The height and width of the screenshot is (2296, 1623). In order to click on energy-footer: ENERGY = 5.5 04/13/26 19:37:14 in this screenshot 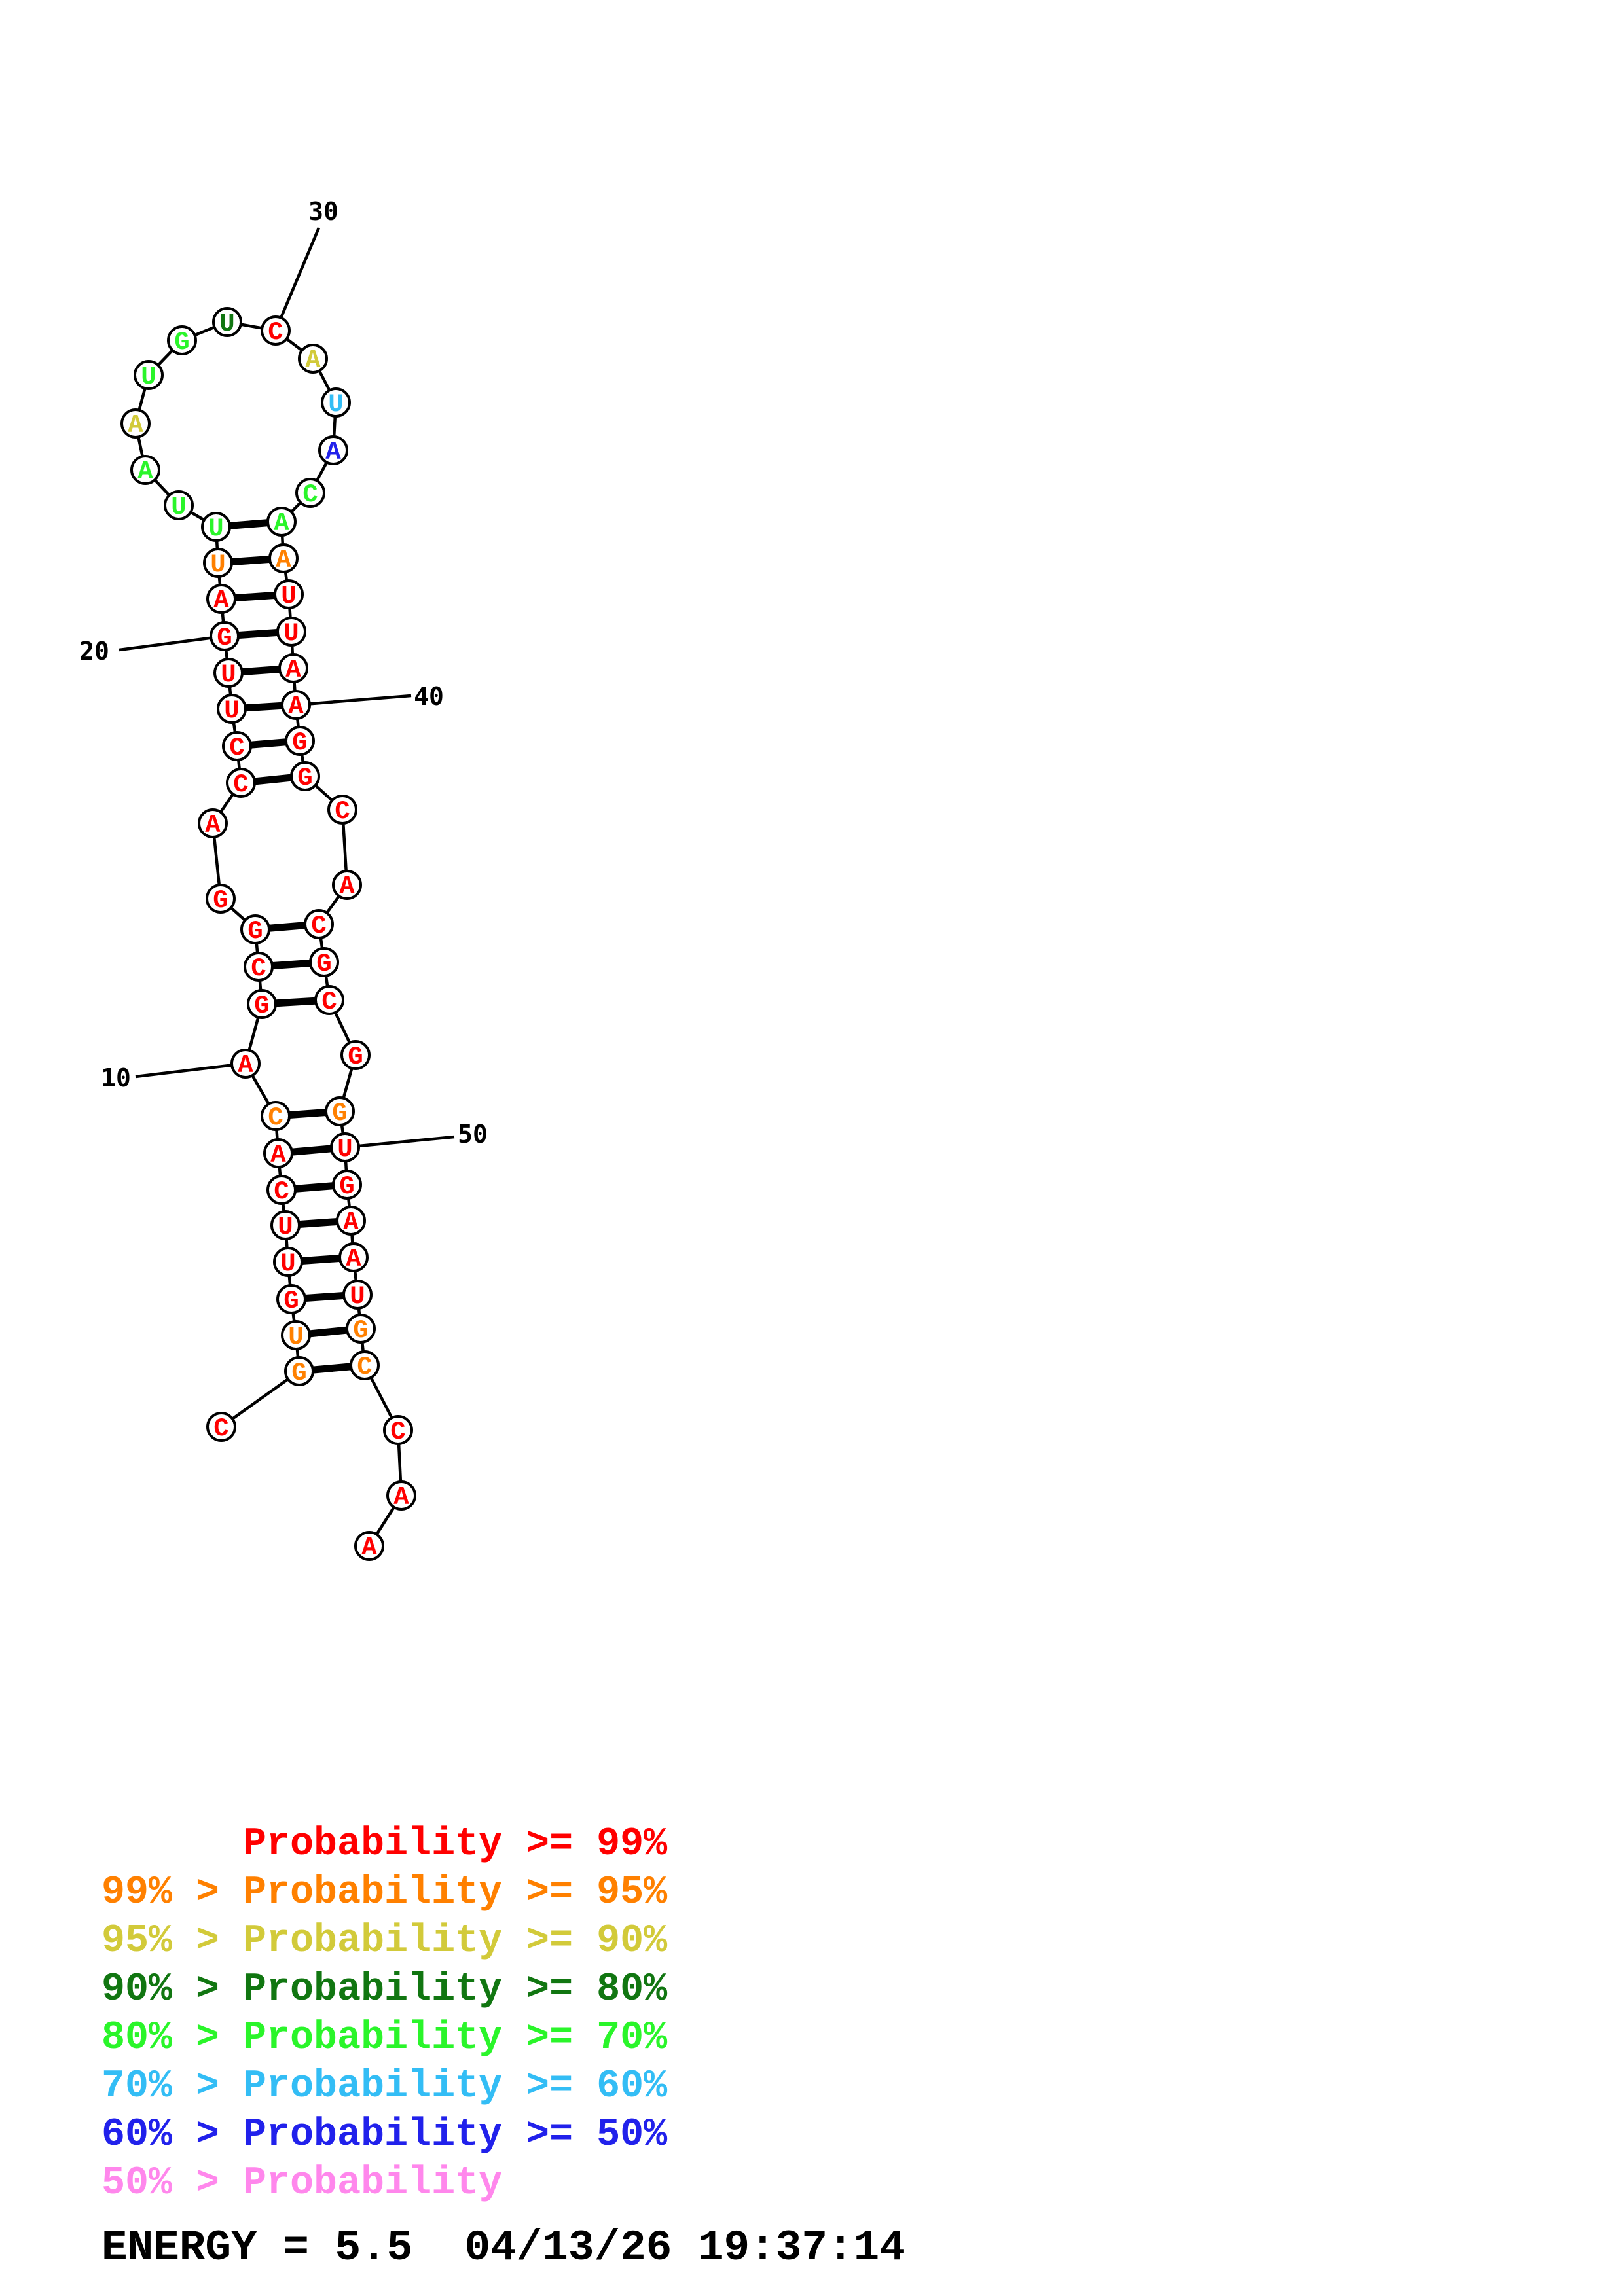, I will do `click(503, 2247)`.